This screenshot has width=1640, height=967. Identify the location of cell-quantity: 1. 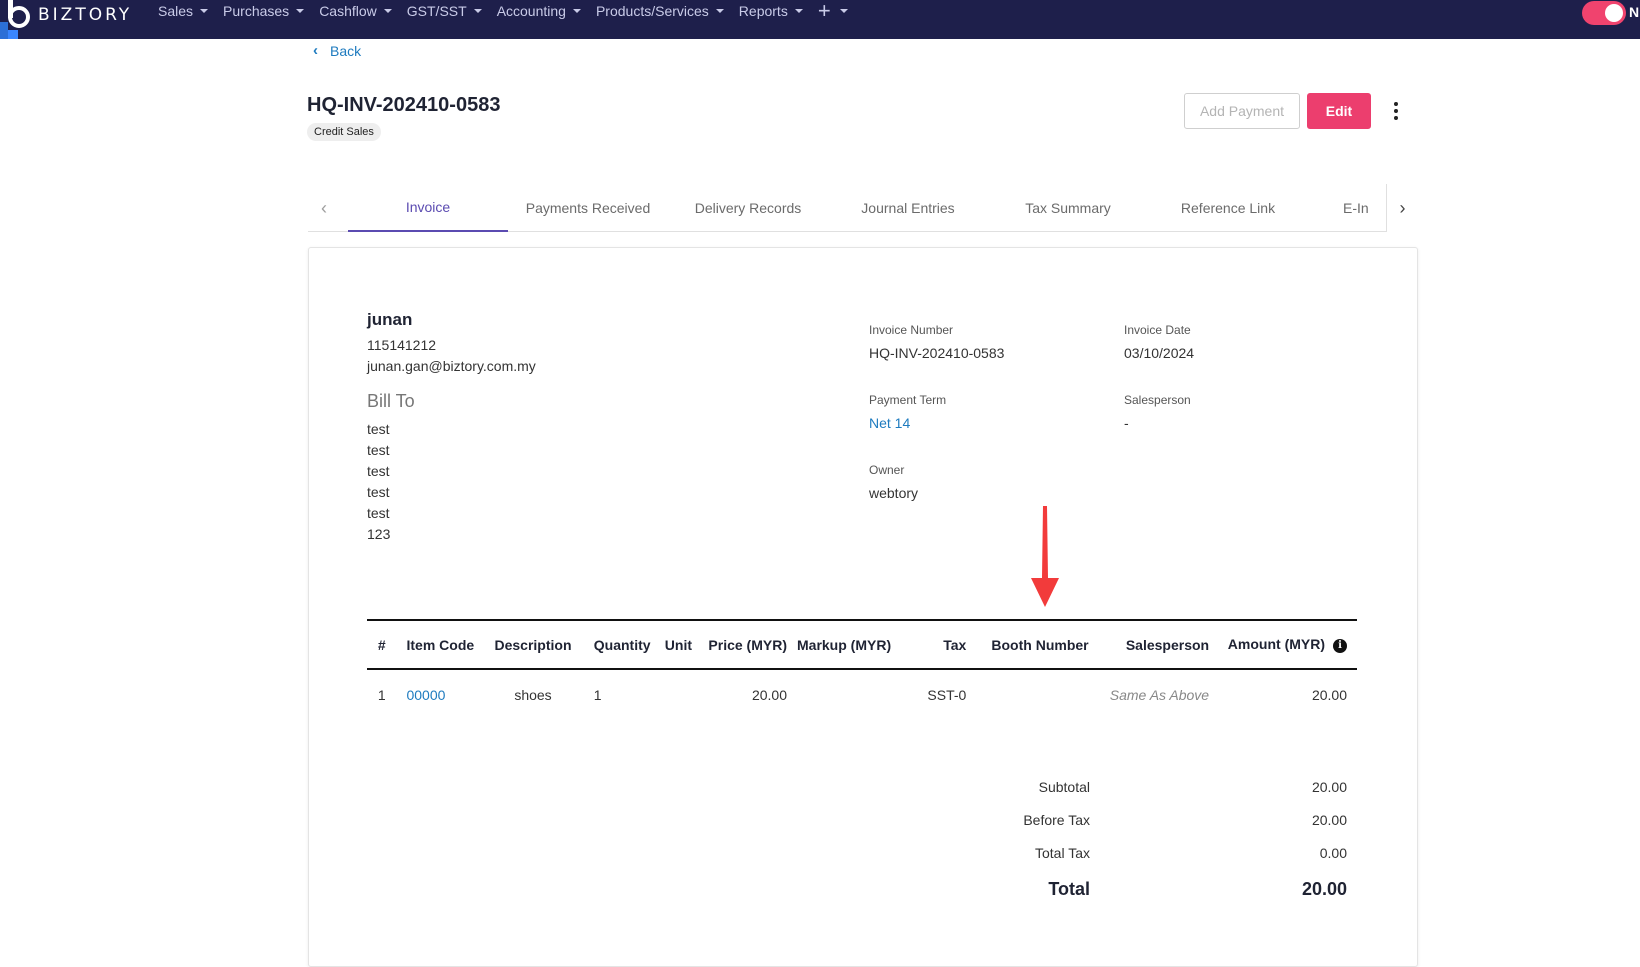
(597, 695).